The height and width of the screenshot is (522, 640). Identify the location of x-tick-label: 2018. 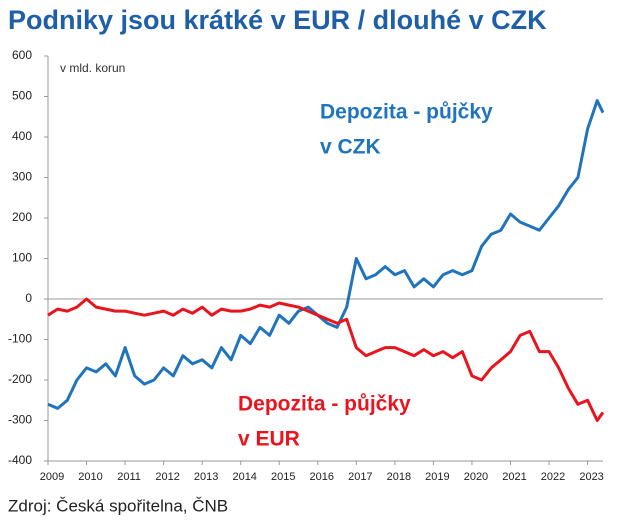
(399, 477).